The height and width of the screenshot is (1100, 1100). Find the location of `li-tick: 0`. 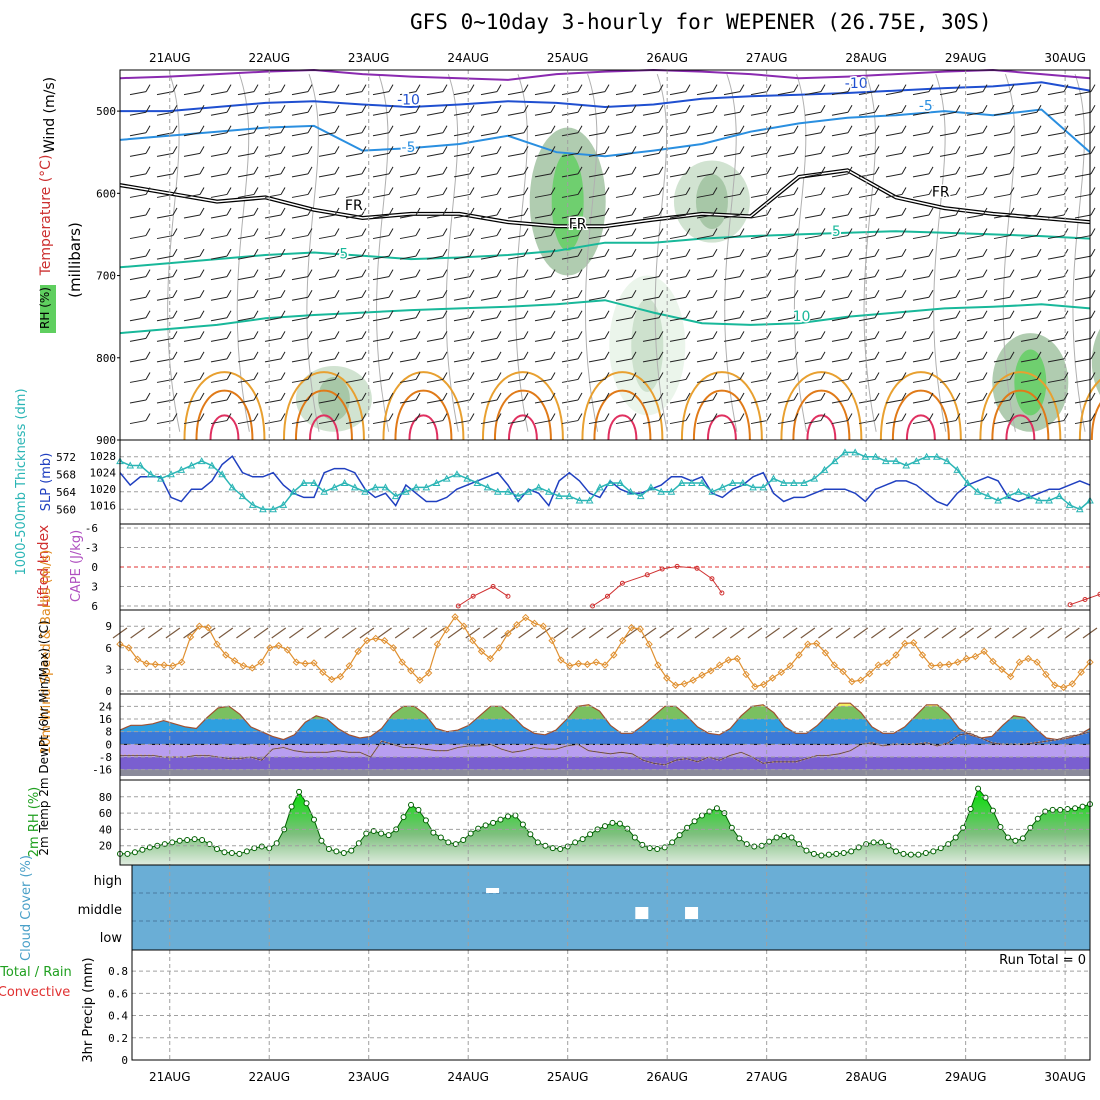

li-tick: 0 is located at coordinates (94, 567).